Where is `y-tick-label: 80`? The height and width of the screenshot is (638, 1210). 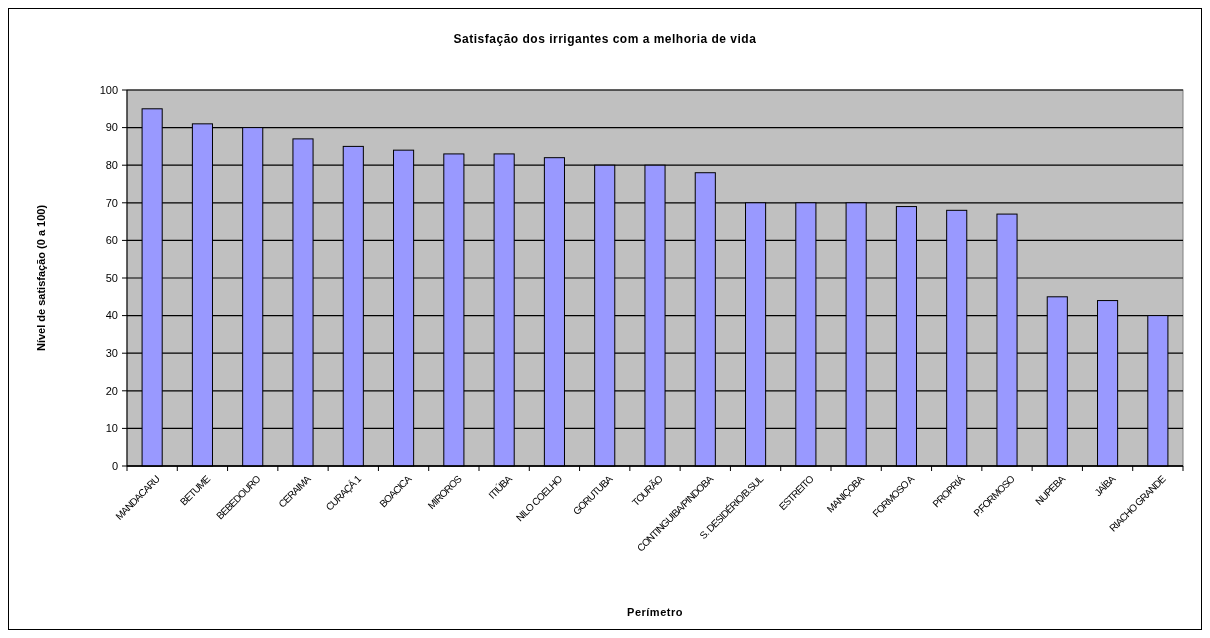 y-tick-label: 80 is located at coordinates (111, 165).